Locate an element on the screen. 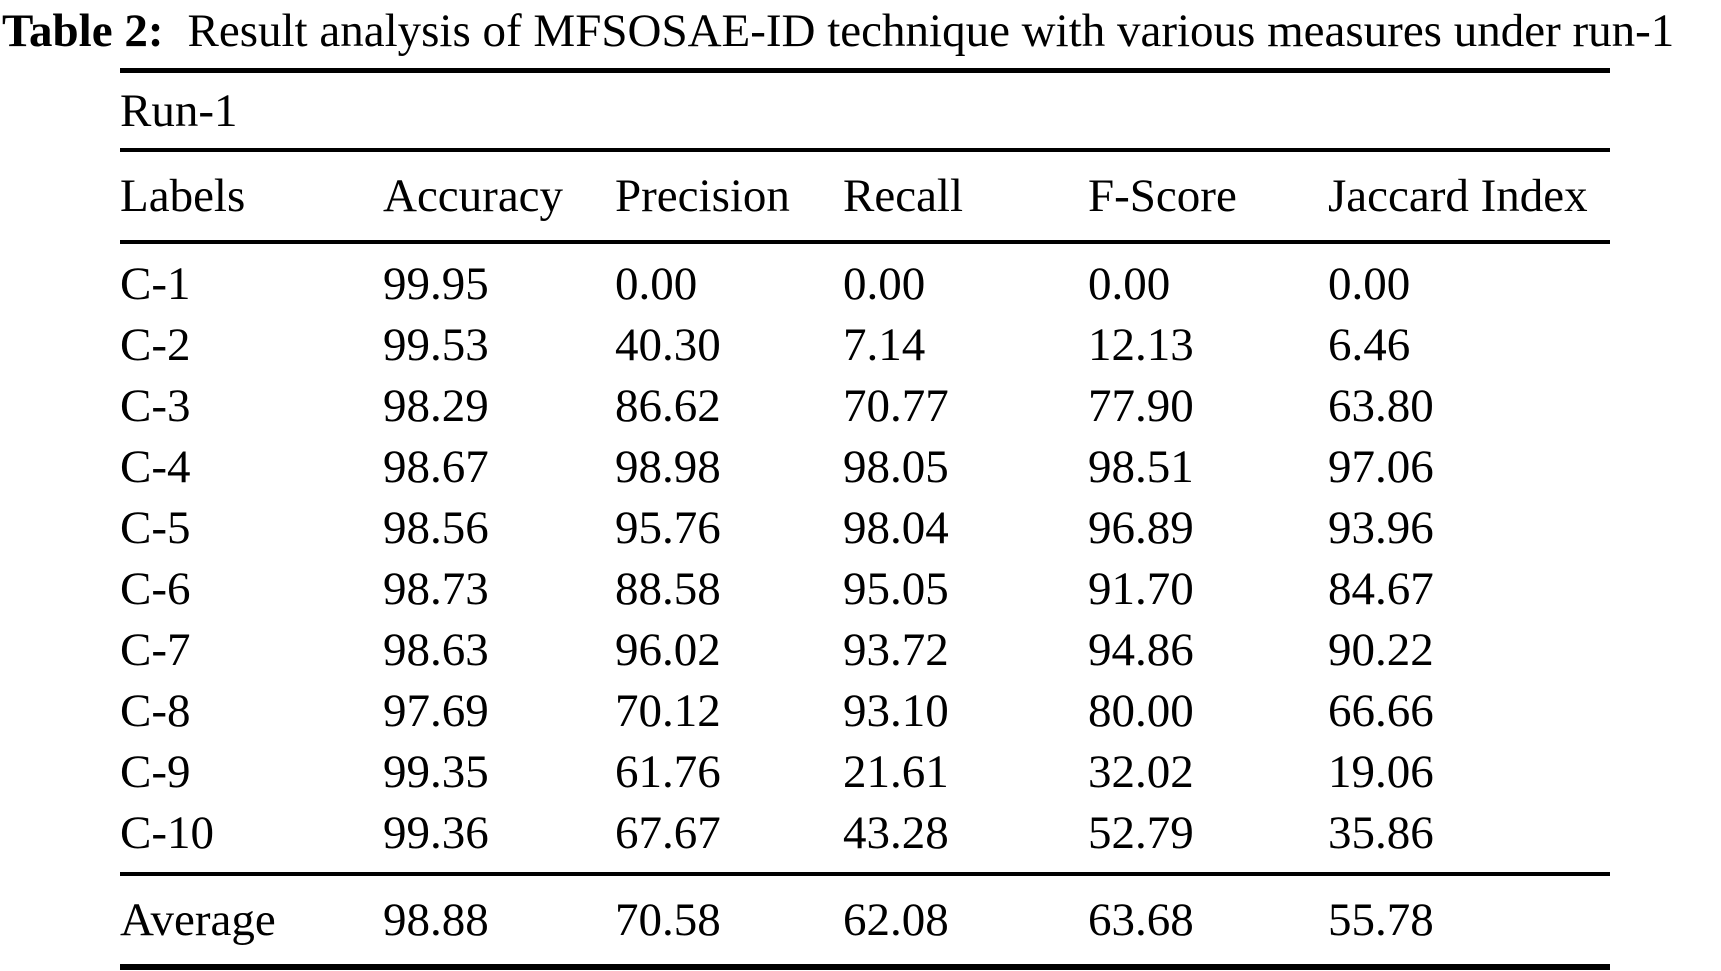 The height and width of the screenshot is (971, 1721). row-label: C-9 is located at coordinates (155, 771).